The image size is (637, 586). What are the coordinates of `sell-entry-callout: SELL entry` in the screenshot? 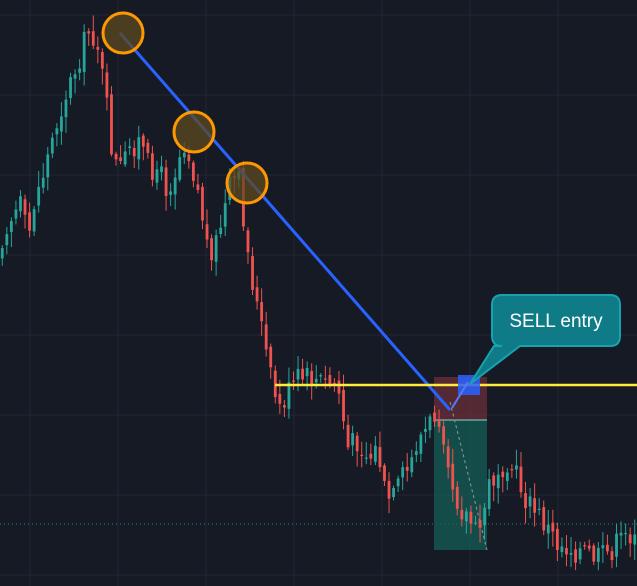 It's located at (545, 339).